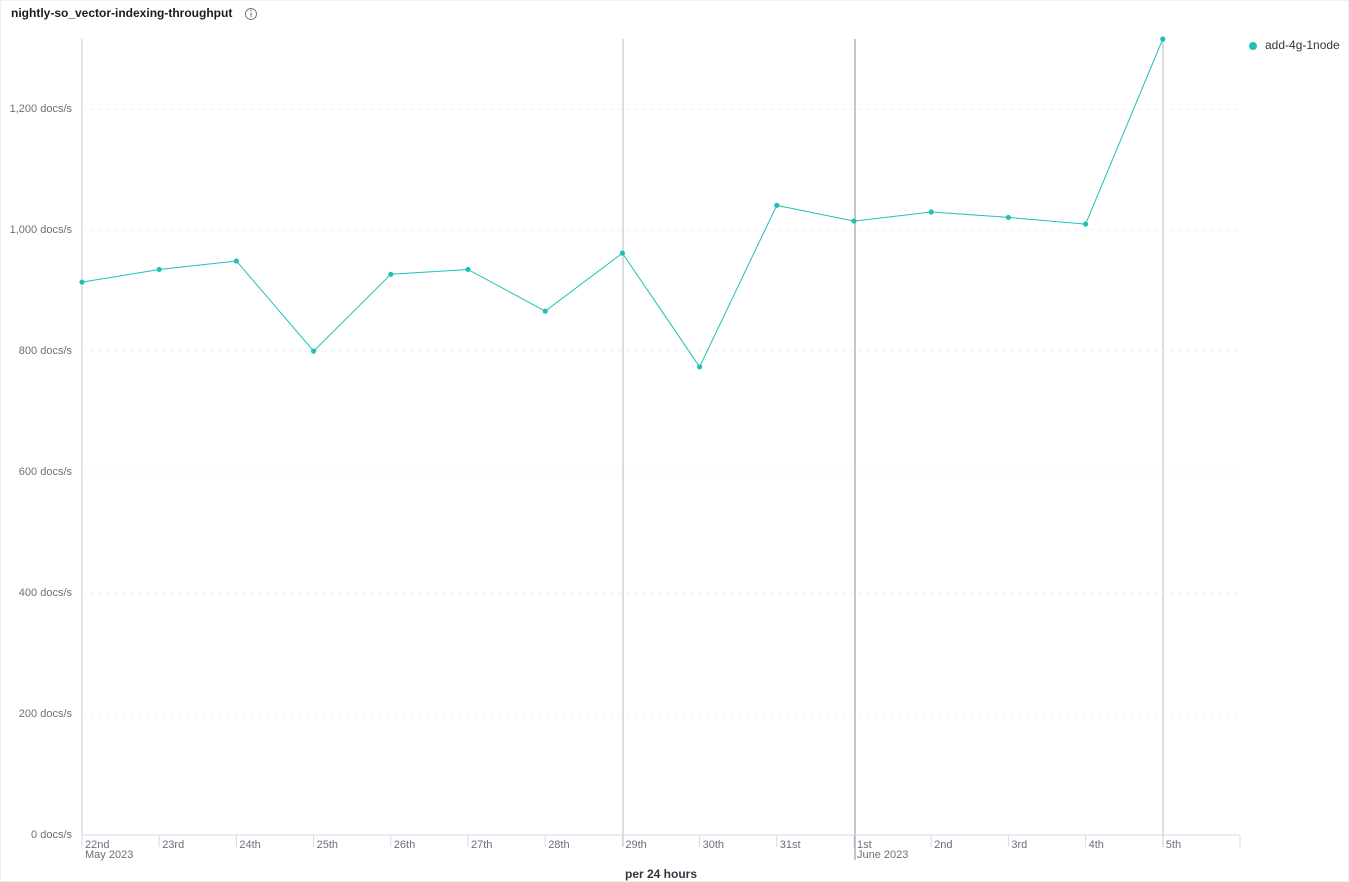 The image size is (1349, 882). Describe the element at coordinates (713, 845) in the screenshot. I see `x-tick-label: 30th` at that location.